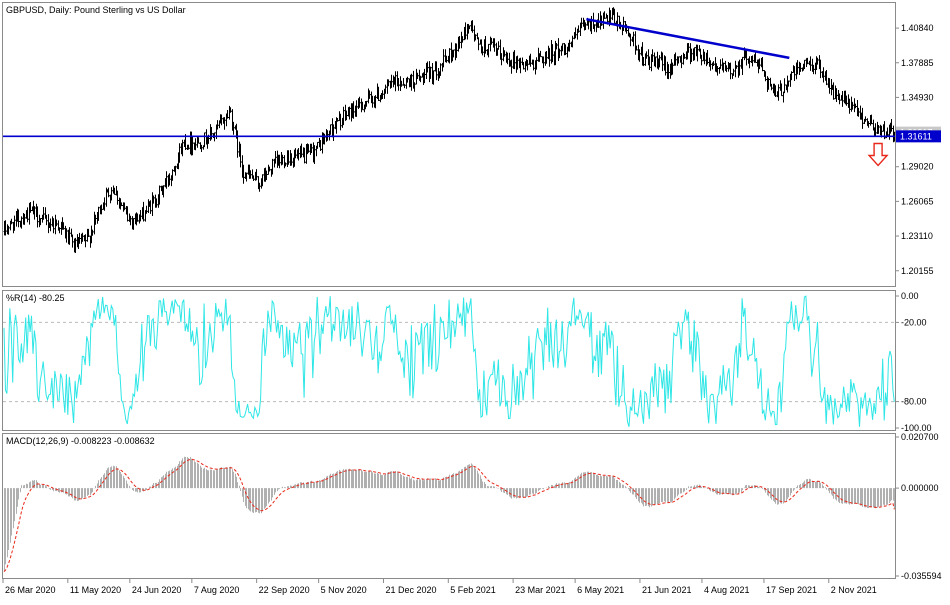  I want to click on time-tick-label: 6 May 2021, so click(600, 590).